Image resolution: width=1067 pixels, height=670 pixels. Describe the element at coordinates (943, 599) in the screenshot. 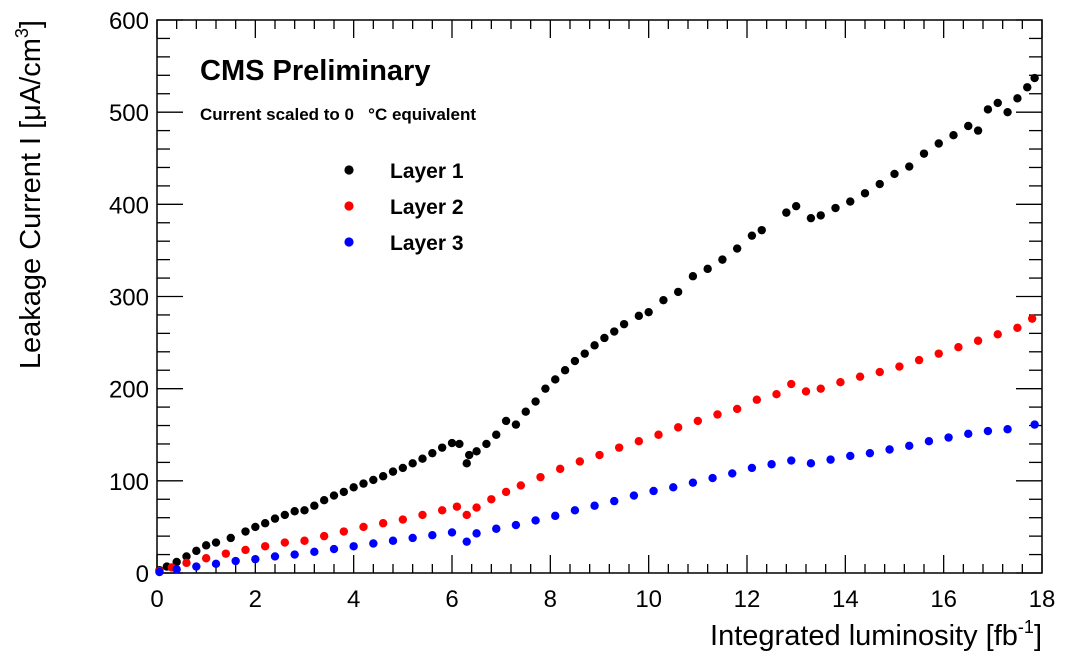

I see `x-tick-label: 16` at that location.